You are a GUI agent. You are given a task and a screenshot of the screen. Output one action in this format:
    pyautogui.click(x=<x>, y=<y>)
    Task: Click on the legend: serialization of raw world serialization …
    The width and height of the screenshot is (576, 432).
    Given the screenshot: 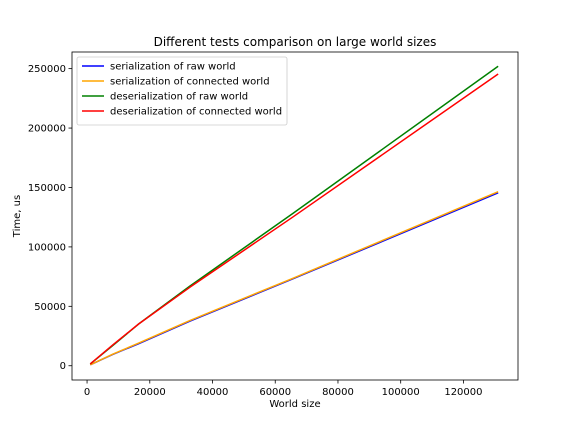 What is the action you would take?
    pyautogui.click(x=182, y=91)
    